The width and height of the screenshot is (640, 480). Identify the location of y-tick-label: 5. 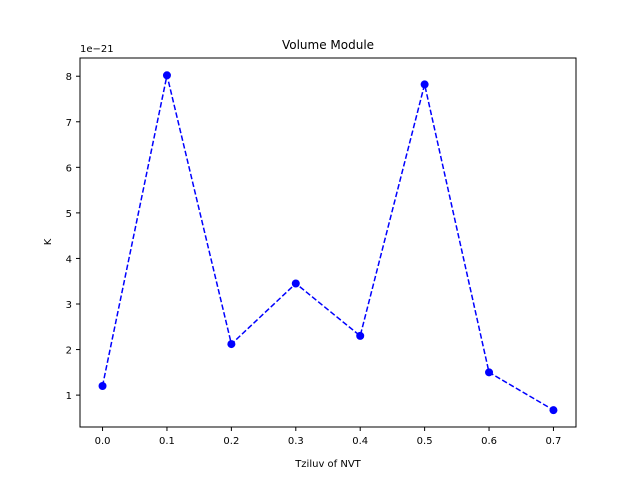
(69, 214).